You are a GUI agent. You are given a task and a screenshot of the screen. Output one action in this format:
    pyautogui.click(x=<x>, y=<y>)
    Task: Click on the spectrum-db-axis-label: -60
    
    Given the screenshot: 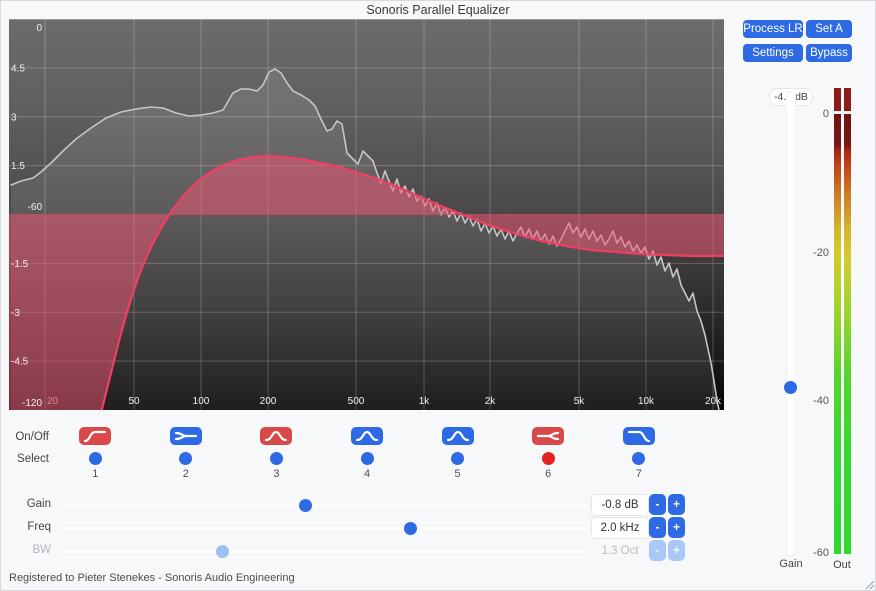 What is the action you would take?
    pyautogui.click(x=35, y=207)
    